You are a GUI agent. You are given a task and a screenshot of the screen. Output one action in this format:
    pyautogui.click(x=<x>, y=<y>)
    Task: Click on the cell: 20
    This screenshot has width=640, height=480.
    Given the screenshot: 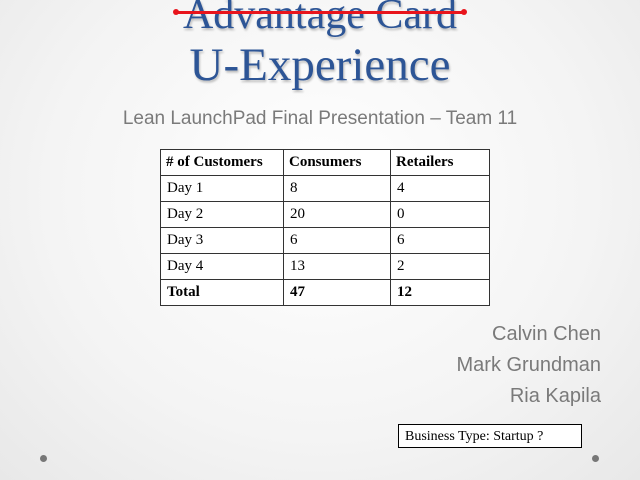 What is the action you would take?
    pyautogui.click(x=337, y=214)
    